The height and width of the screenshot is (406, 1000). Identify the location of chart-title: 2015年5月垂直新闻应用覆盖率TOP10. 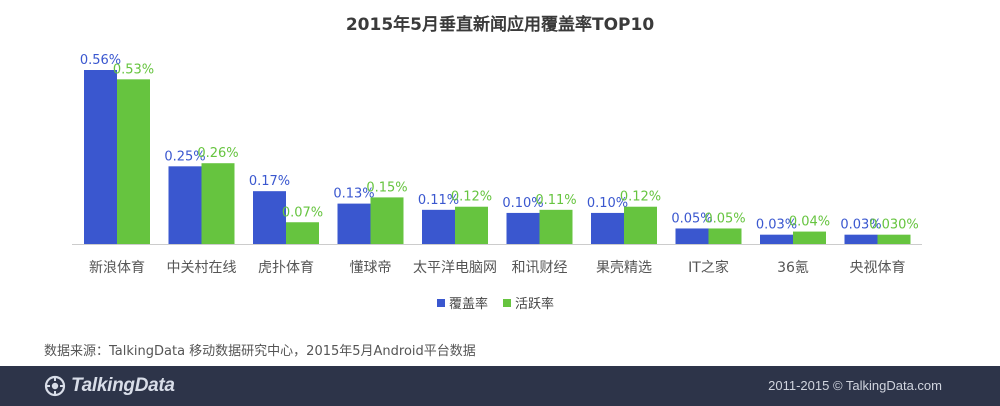
(500, 25).